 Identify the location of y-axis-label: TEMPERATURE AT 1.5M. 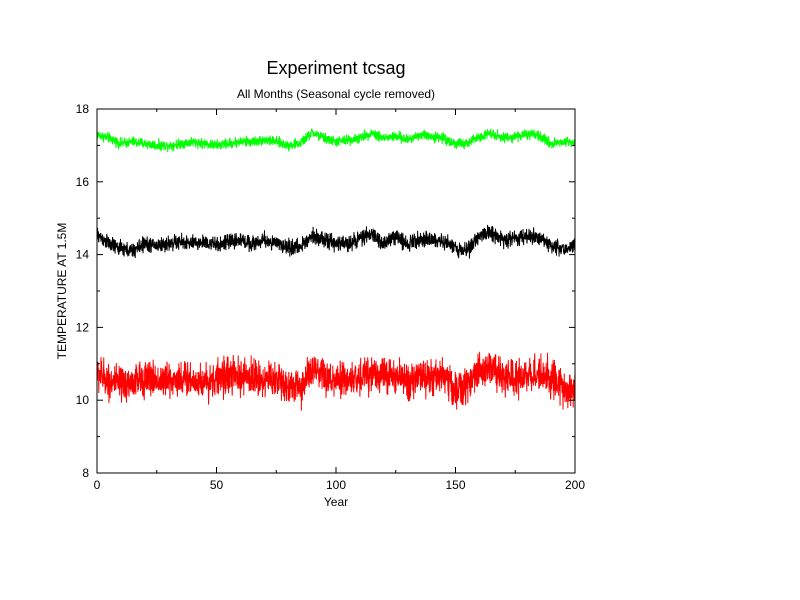
(62, 291).